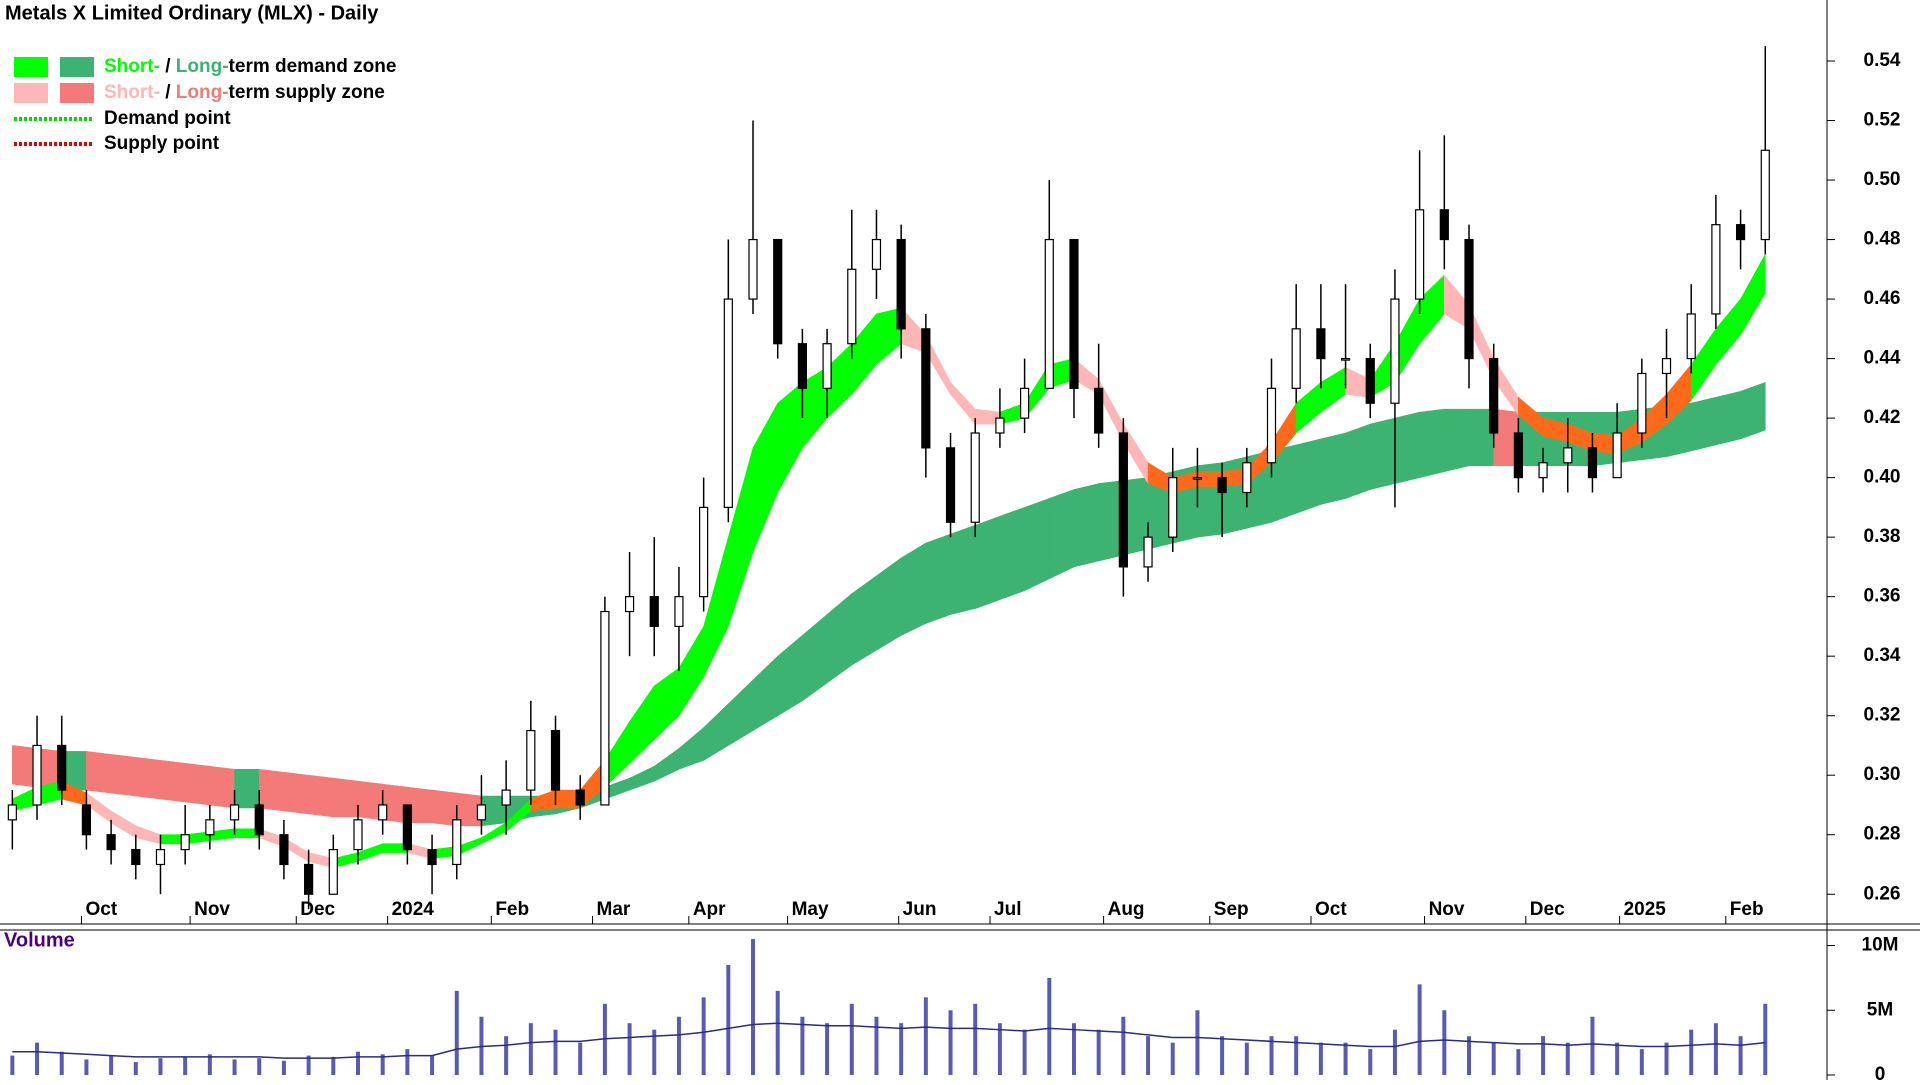 The image size is (1920, 1085). What do you see at coordinates (1645, 909) in the screenshot?
I see `x-tick-label: 2025` at bounding box center [1645, 909].